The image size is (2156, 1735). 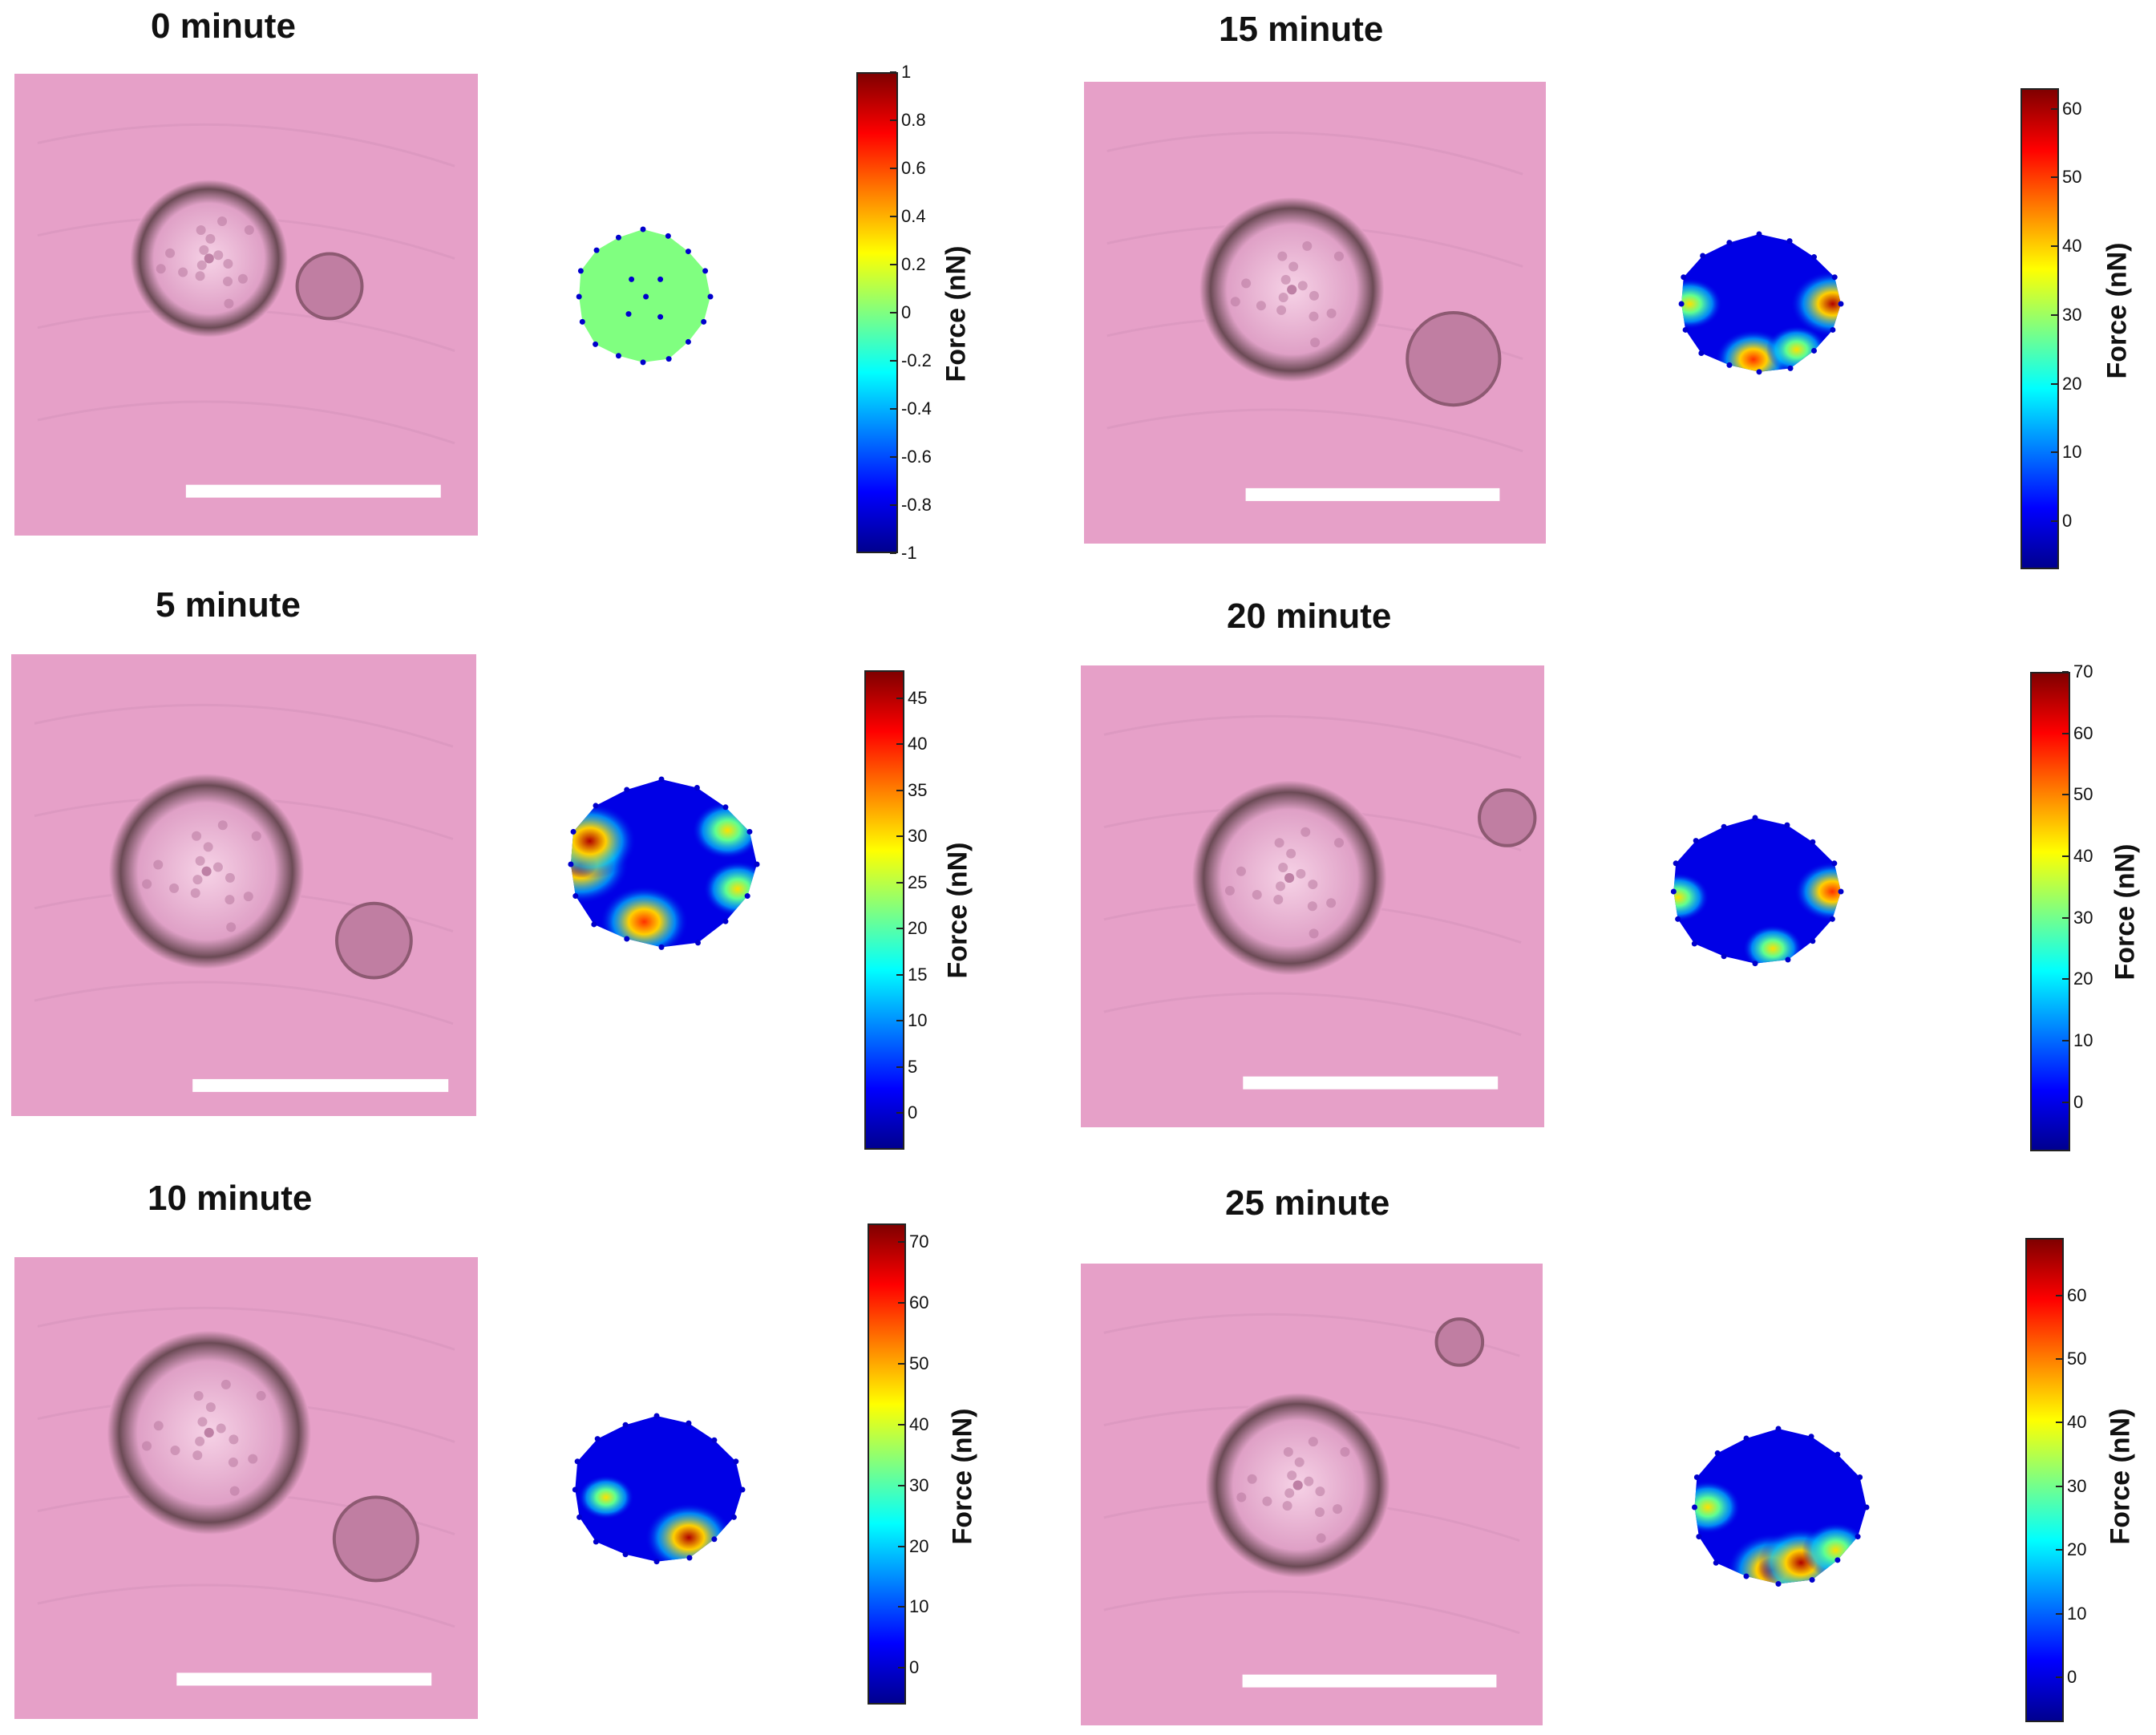 What do you see at coordinates (2072, 314) in the screenshot?
I see `colorbar-tick-label: 30` at bounding box center [2072, 314].